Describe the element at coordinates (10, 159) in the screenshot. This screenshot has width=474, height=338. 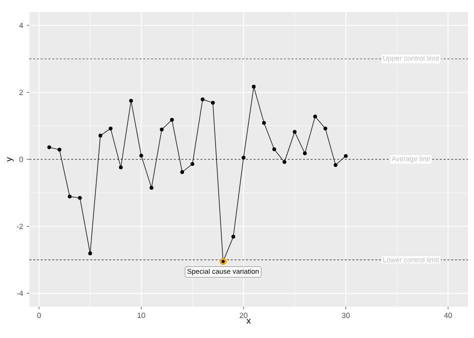
I see `y-axis-title: y` at that location.